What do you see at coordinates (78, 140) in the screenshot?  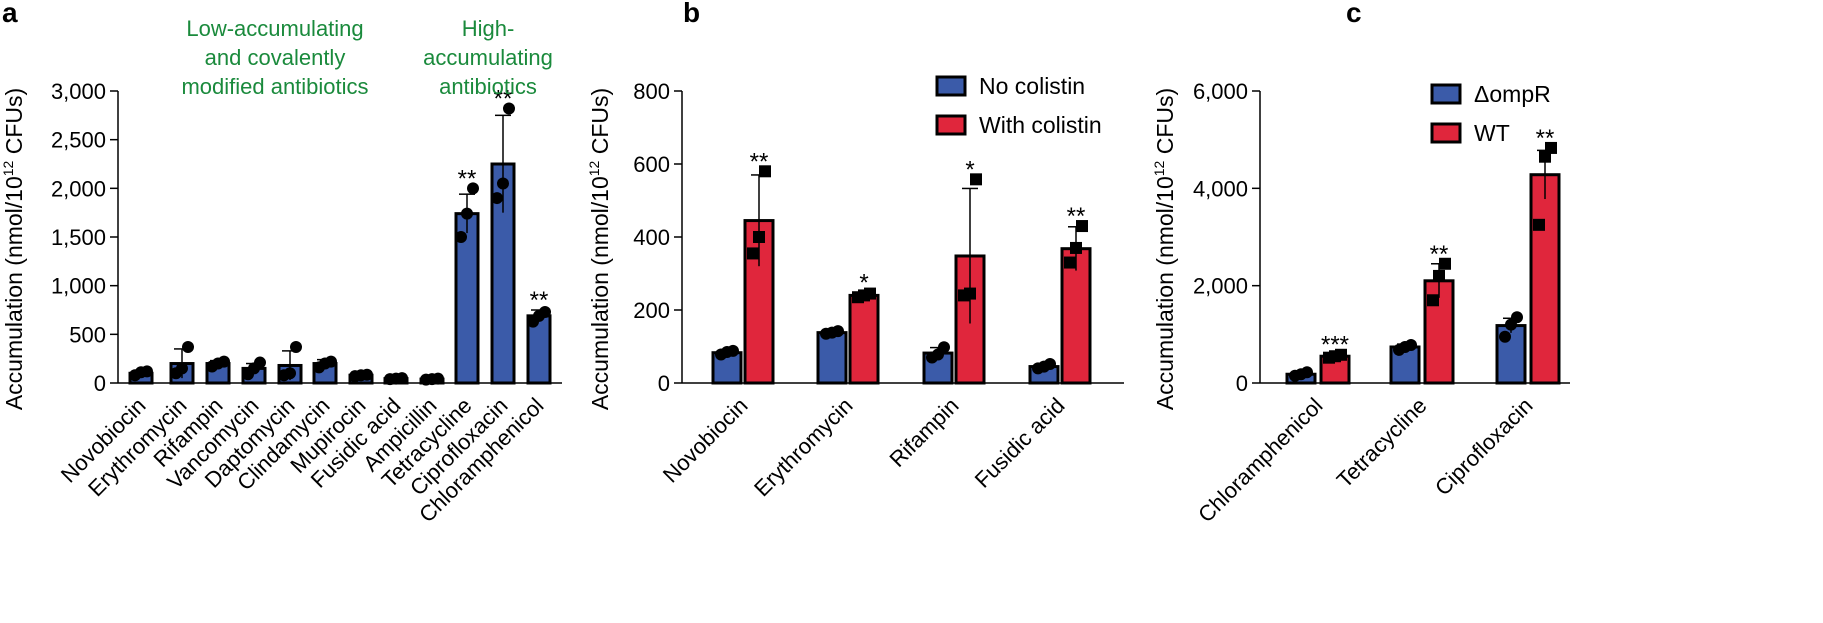 I see `y-tick-label: 2,500` at bounding box center [78, 140].